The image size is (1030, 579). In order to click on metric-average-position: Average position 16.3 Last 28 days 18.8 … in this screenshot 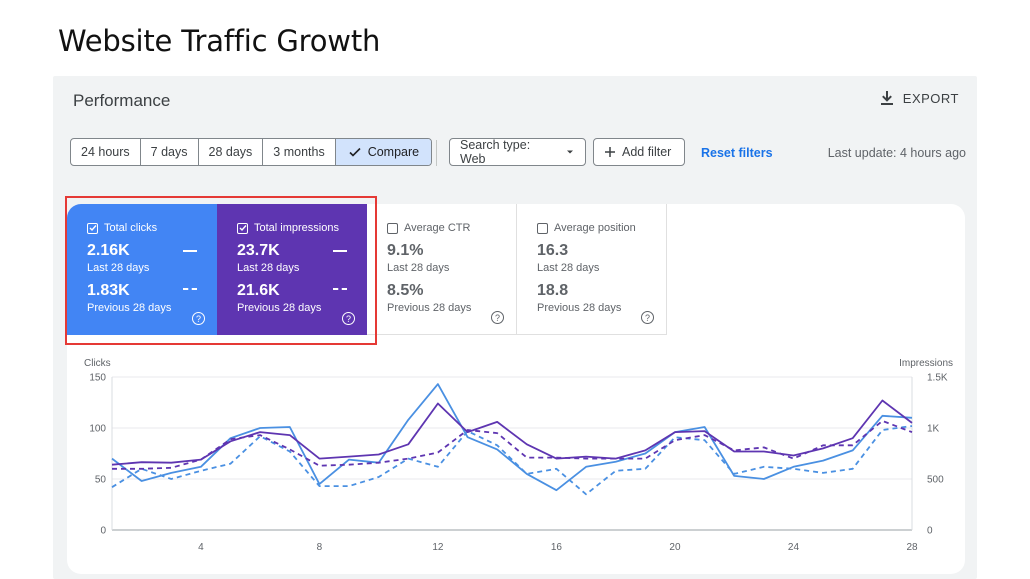, I will do `click(592, 269)`.